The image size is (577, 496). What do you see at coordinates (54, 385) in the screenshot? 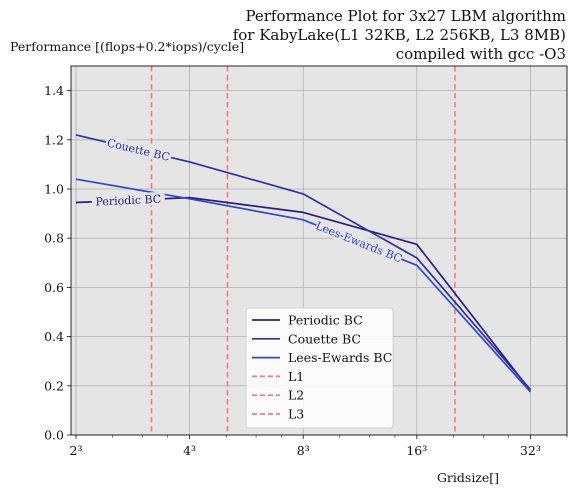
I see `y-tick-label: 0.2` at bounding box center [54, 385].